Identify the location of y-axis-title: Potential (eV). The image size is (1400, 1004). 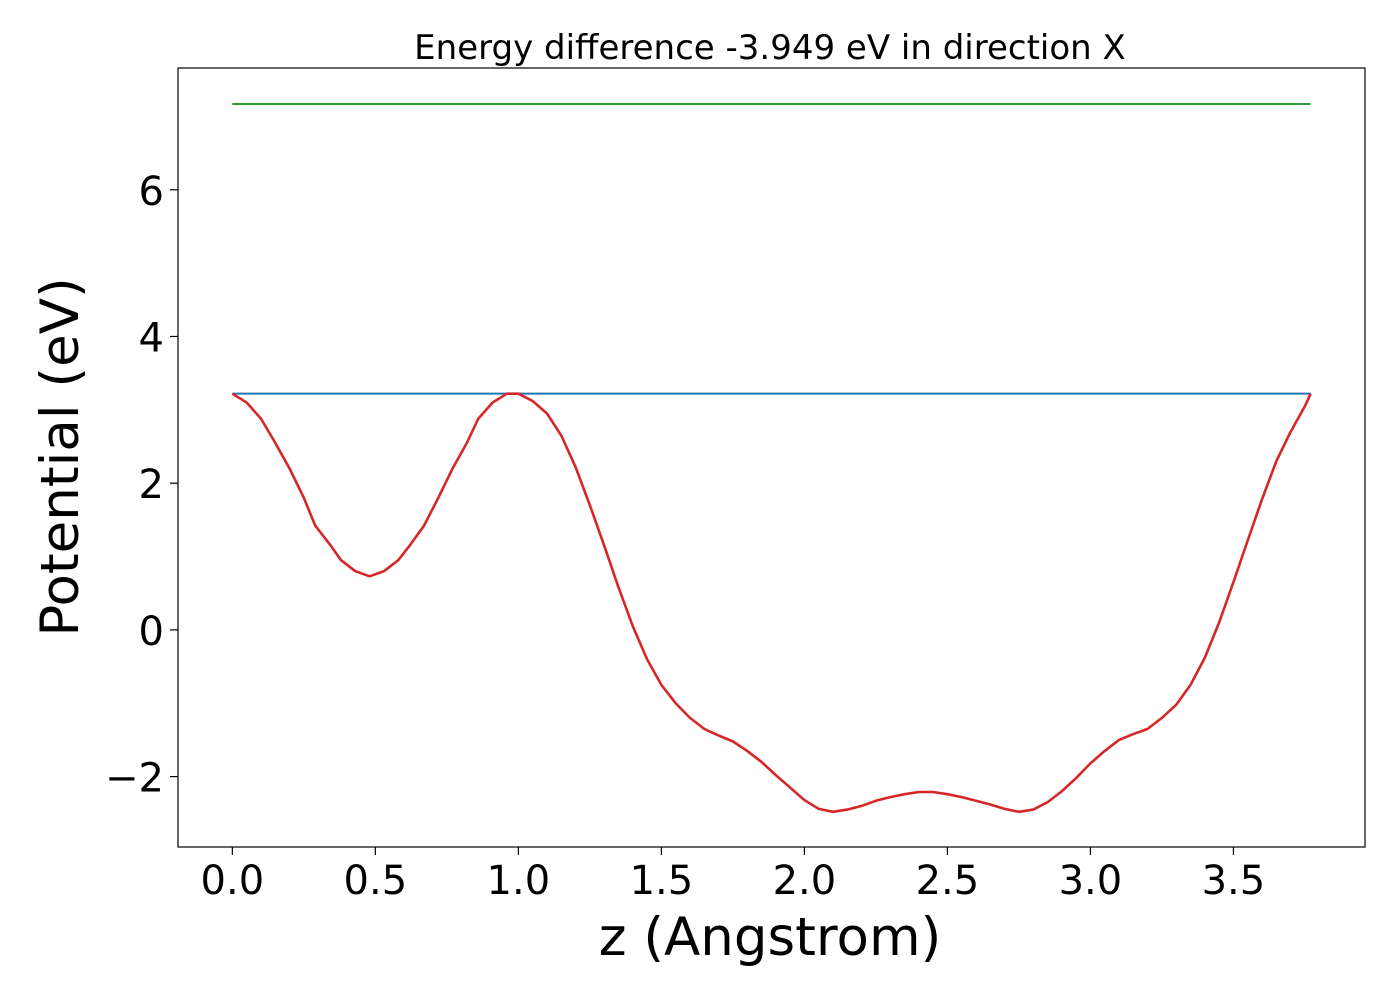
(60, 456).